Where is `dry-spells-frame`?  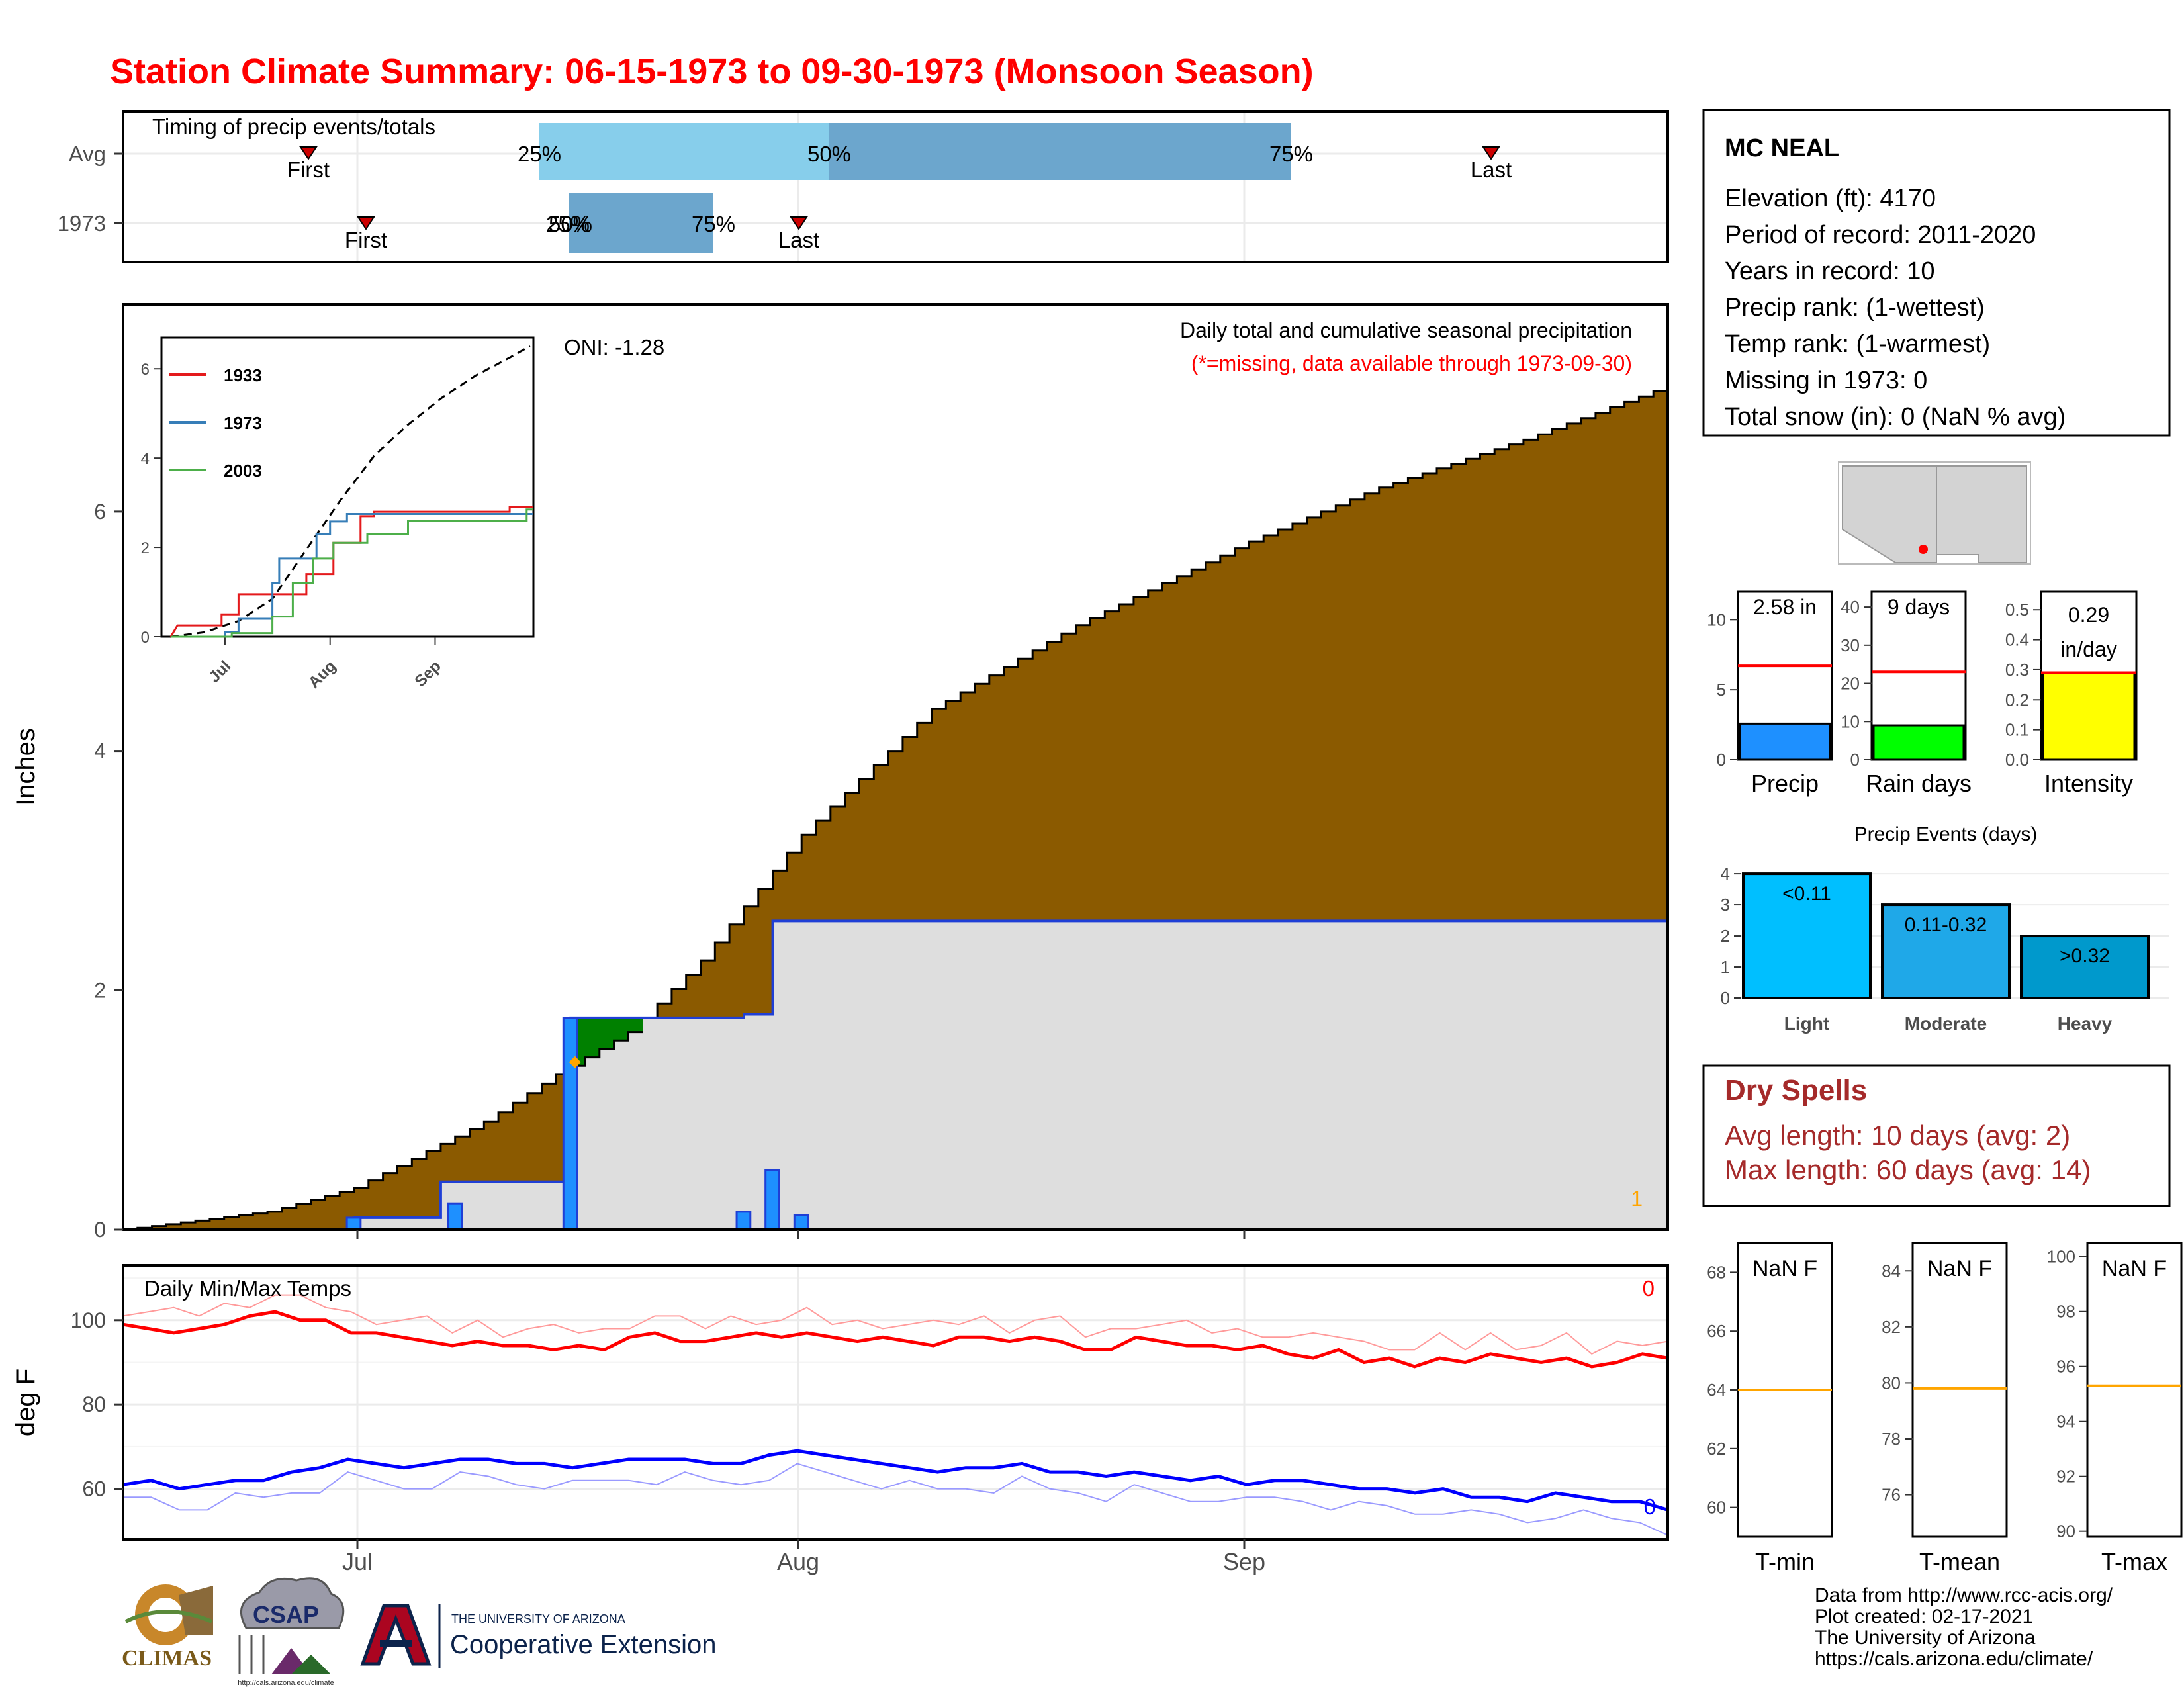
dry-spells-frame is located at coordinates (1937, 1135).